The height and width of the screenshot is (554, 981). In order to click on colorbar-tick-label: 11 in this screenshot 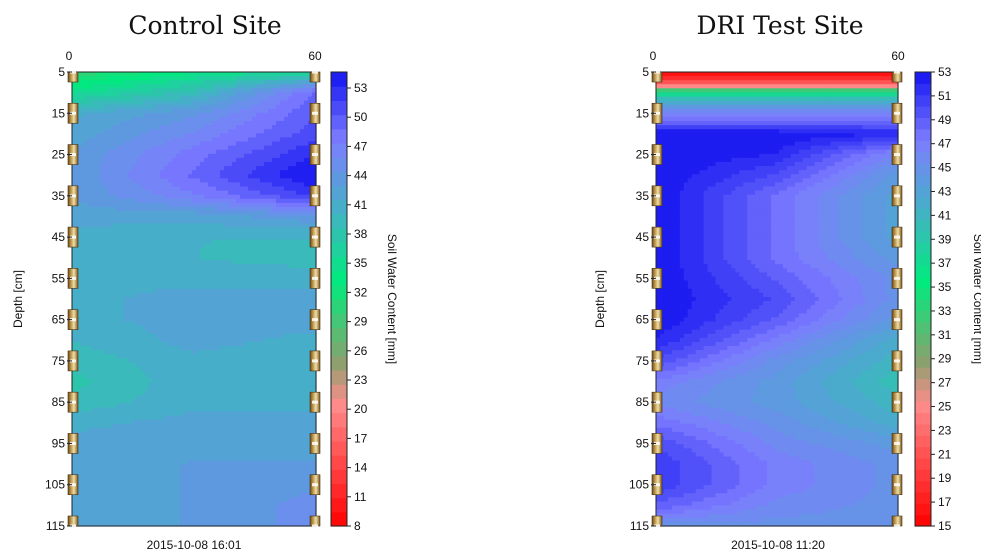, I will do `click(360, 497)`.